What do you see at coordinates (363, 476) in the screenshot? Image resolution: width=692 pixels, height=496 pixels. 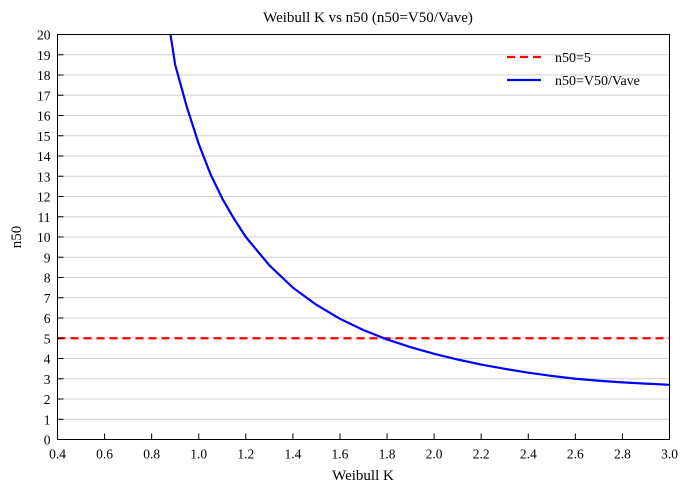 I see `x-axis-label: Weibull K` at bounding box center [363, 476].